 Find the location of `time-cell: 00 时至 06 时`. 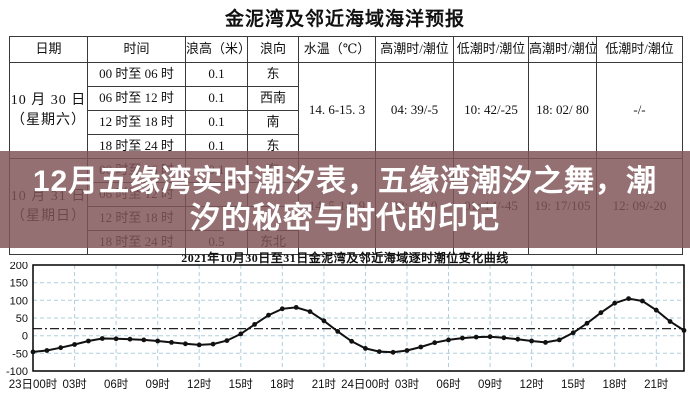

time-cell: 00 时至 06 时 is located at coordinates (136, 74).